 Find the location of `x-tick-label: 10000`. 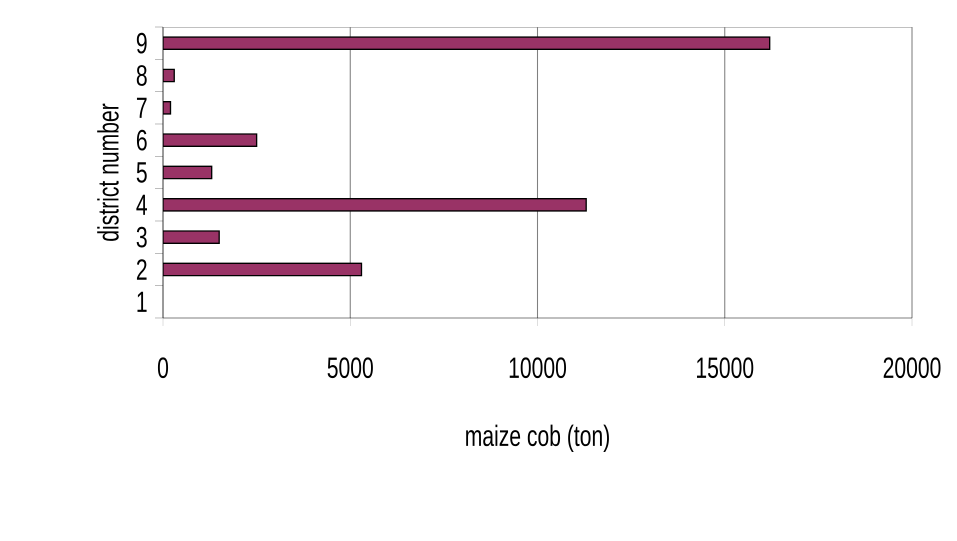

x-tick-label: 10000 is located at coordinates (538, 367).